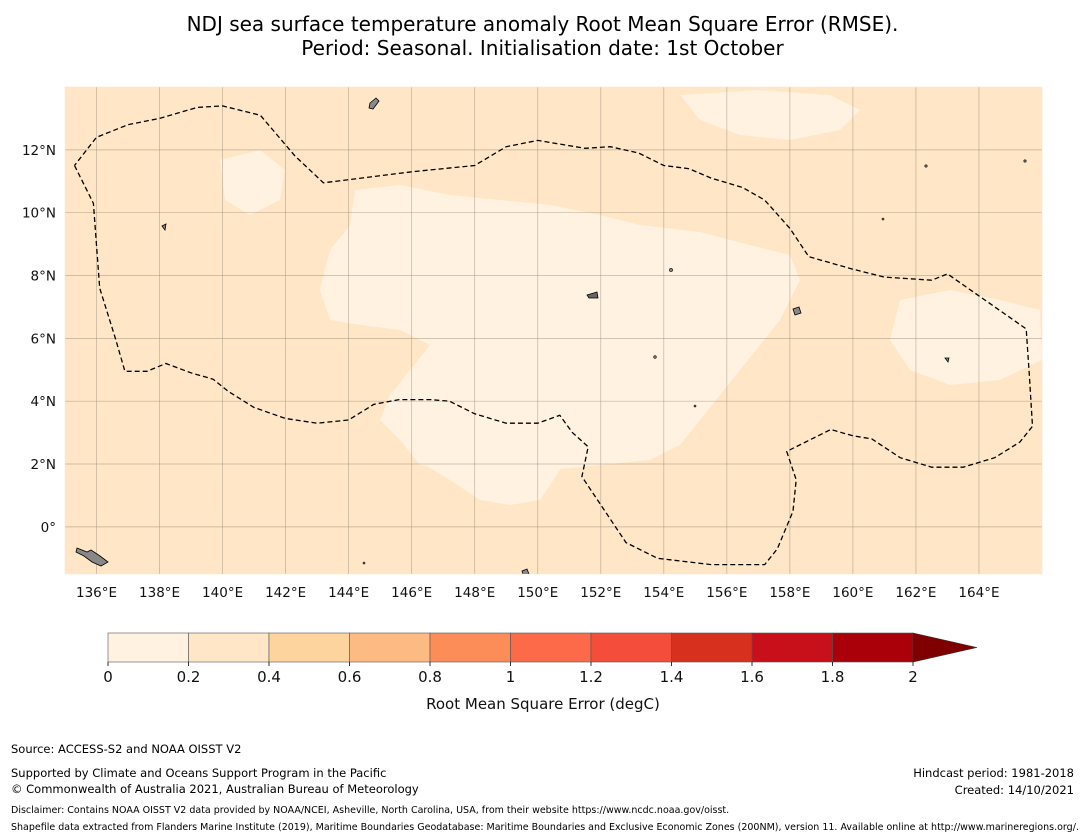 The image size is (1085, 839). Describe the element at coordinates (852, 593) in the screenshot. I see `x-tick-label: 160°E` at that location.